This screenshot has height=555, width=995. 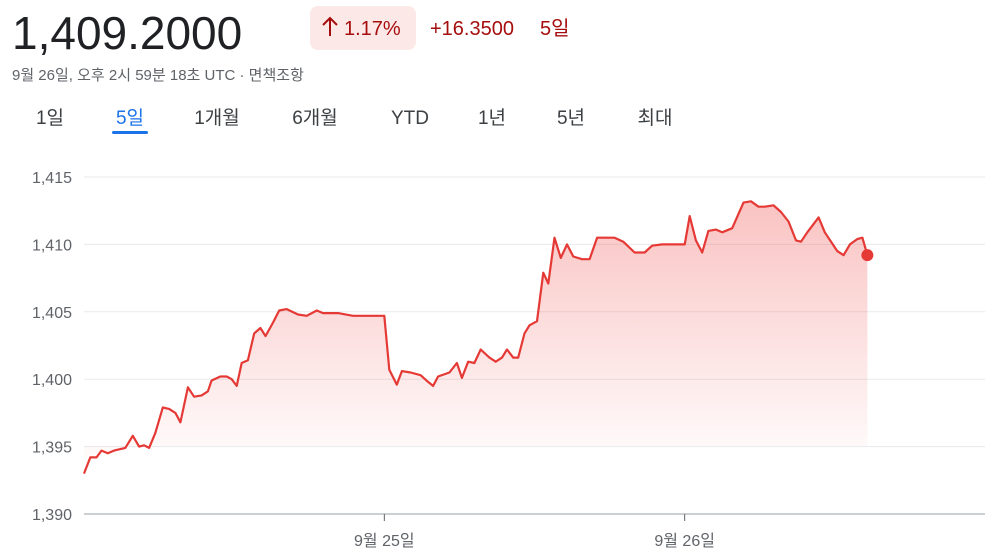 I want to click on tab-bar: 1일 5일 1개월 6개월 YTD 1년 5년 최대, so click(x=354, y=120).